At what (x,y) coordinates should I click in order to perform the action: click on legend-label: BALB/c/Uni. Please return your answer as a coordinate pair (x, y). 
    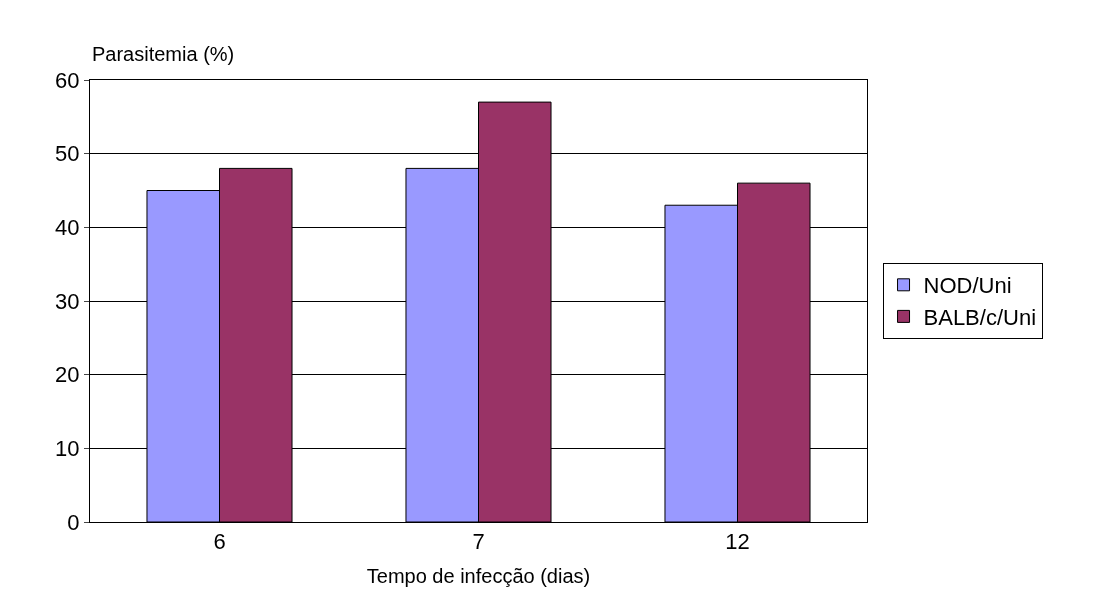
    Looking at the image, I should click on (980, 317).